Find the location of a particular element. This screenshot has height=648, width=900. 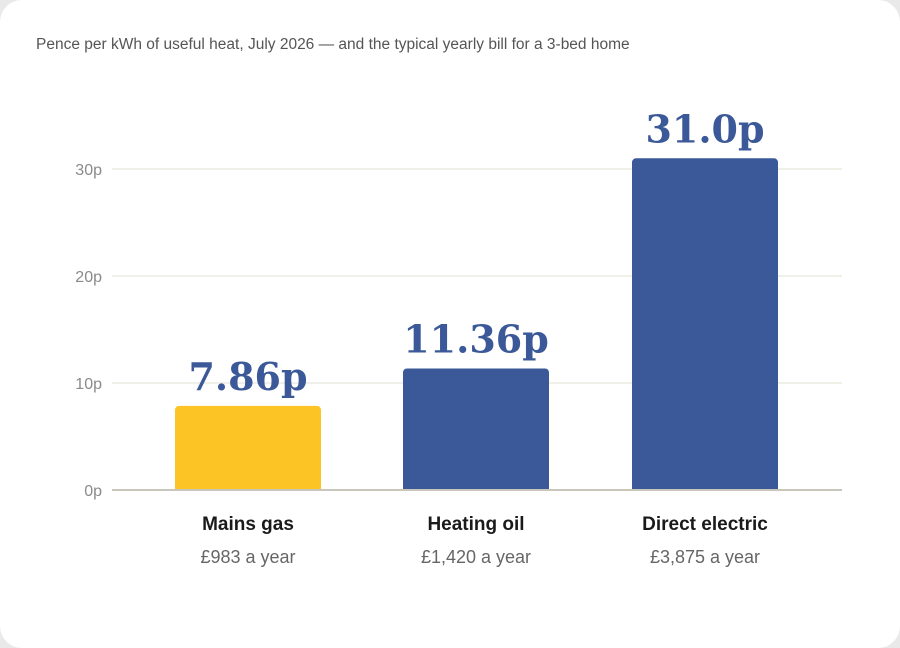

y-tick-label: 0p is located at coordinates (93, 491).